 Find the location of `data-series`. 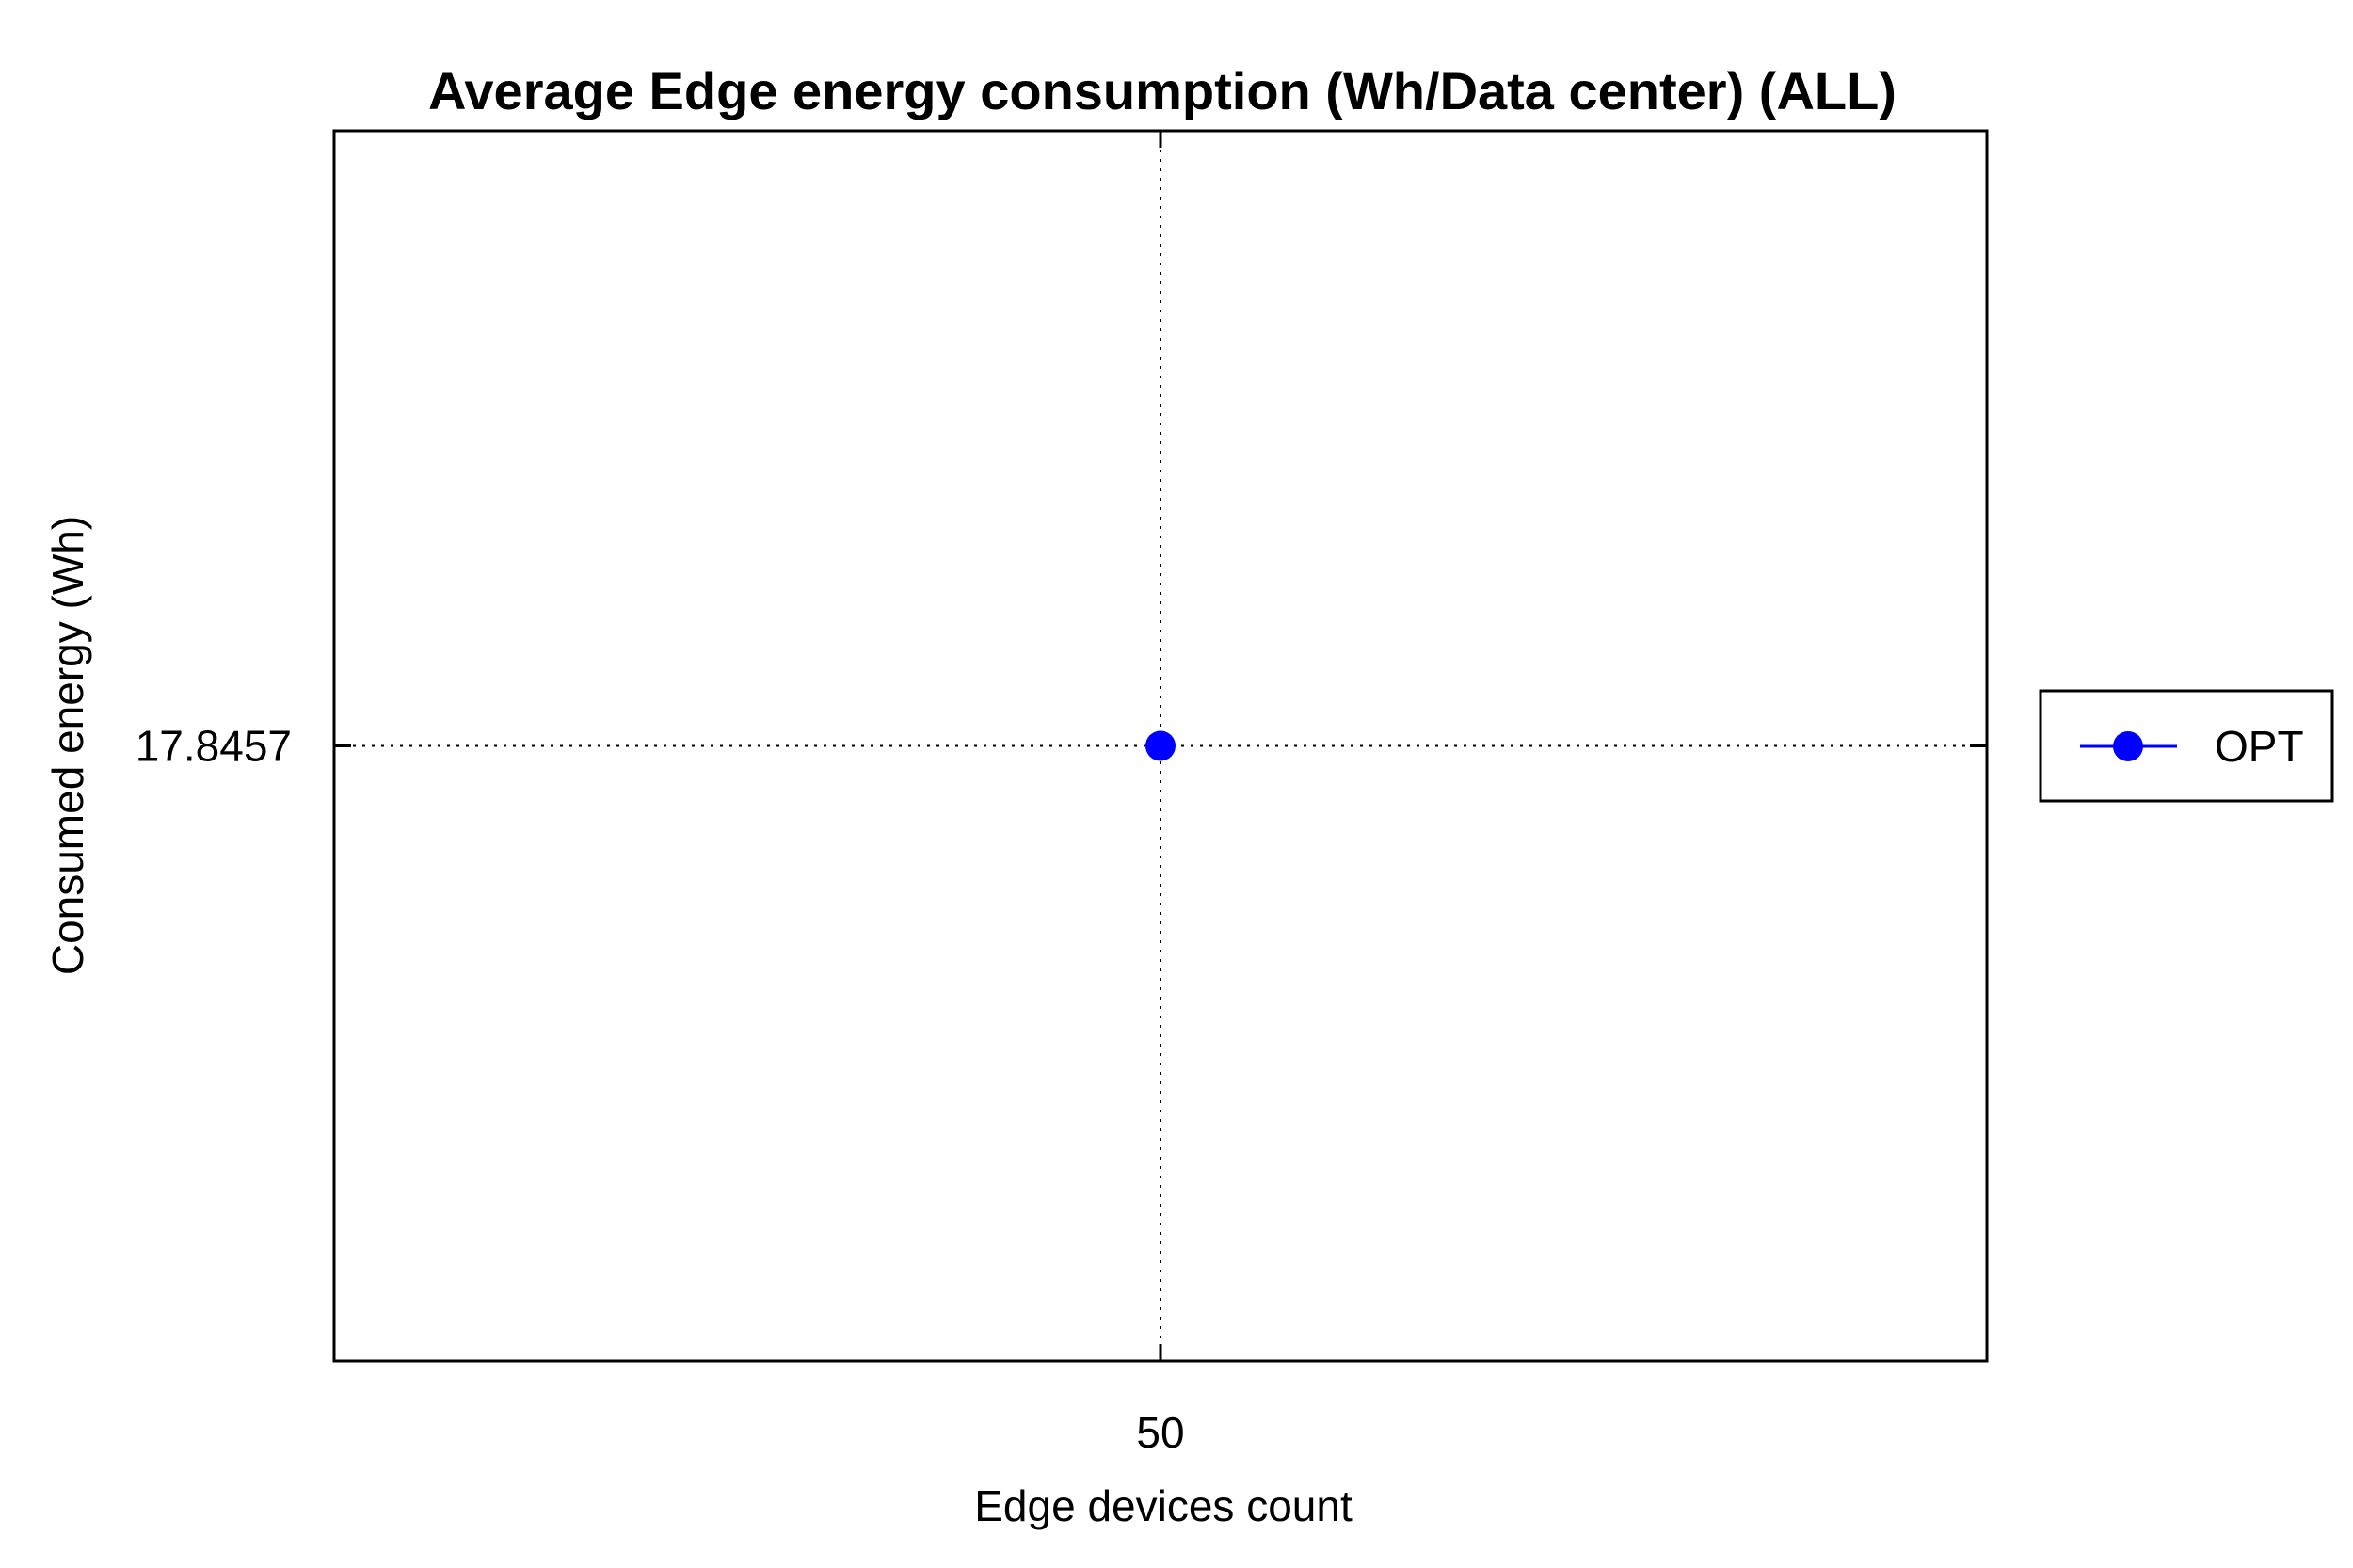

data-series is located at coordinates (1160, 745).